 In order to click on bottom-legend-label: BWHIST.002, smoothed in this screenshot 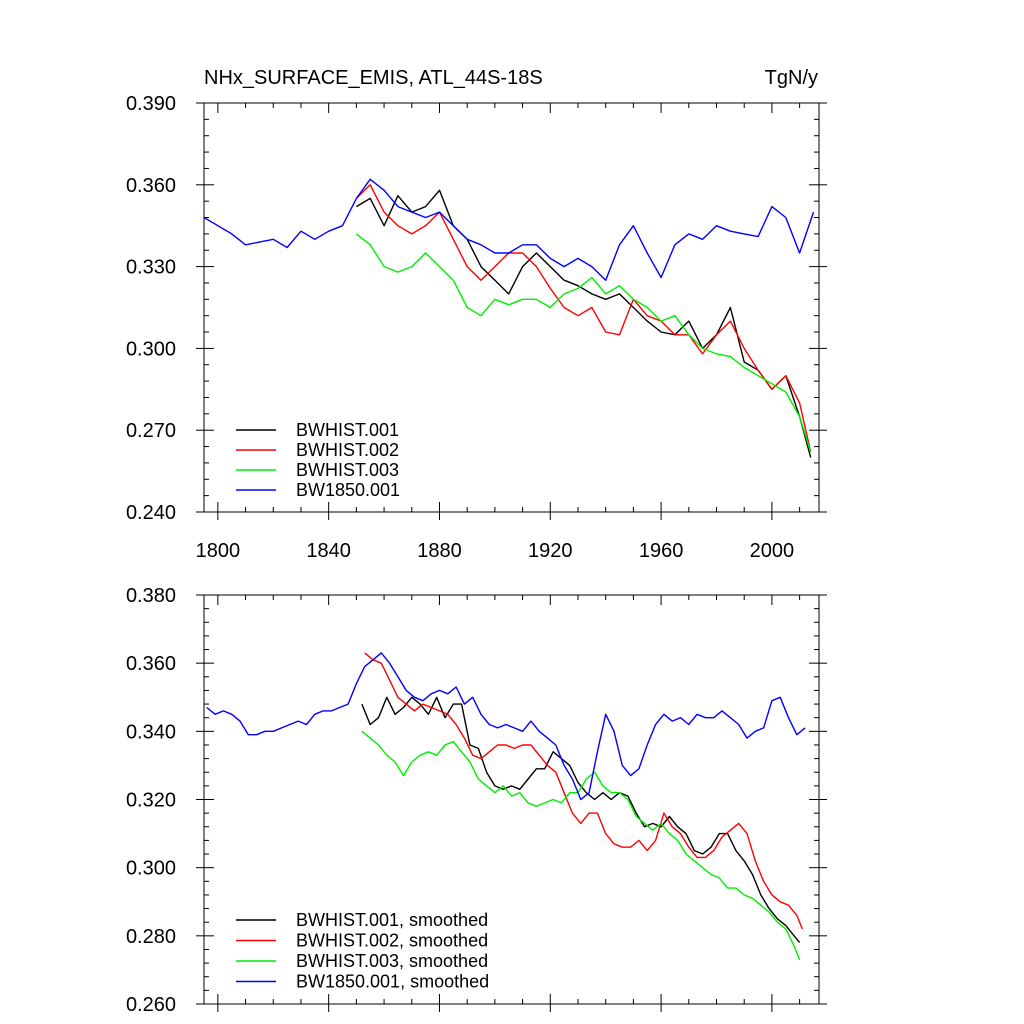, I will do `click(392, 941)`.